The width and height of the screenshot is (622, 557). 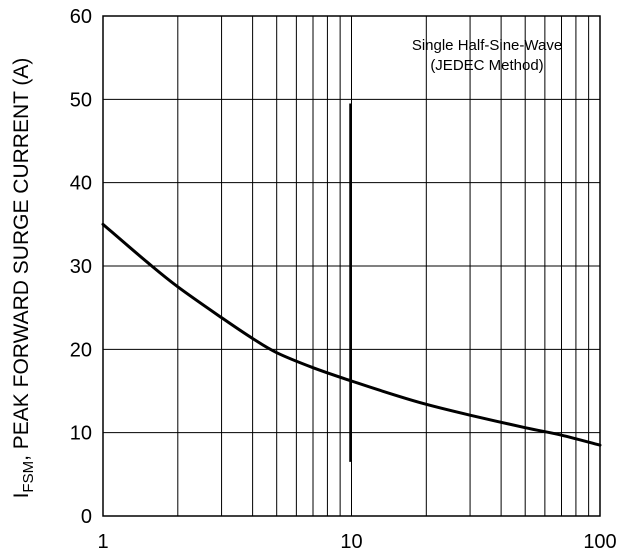 I want to click on y-axis-label-text: , PEAK FORWARD SURGE CURRENT (A), so click(x=21, y=259).